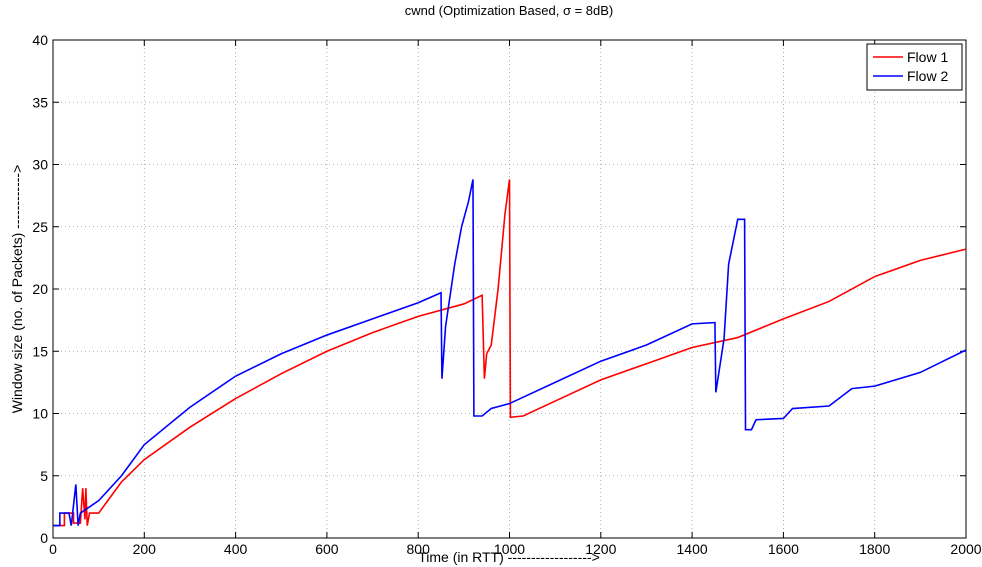 Image resolution: width=982 pixels, height=567 pixels. I want to click on x-tick-label: 800, so click(419, 549).